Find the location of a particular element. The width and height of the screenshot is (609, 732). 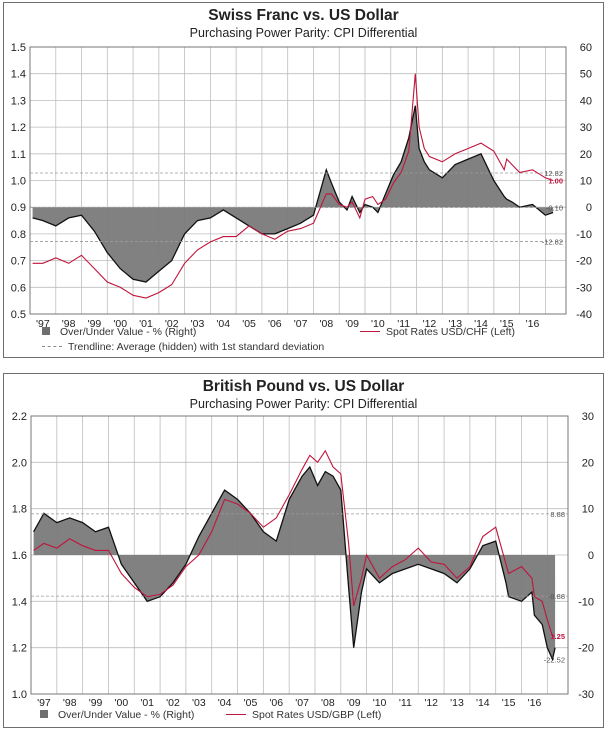

ref-label-lower: -8.88 is located at coordinates (556, 596).